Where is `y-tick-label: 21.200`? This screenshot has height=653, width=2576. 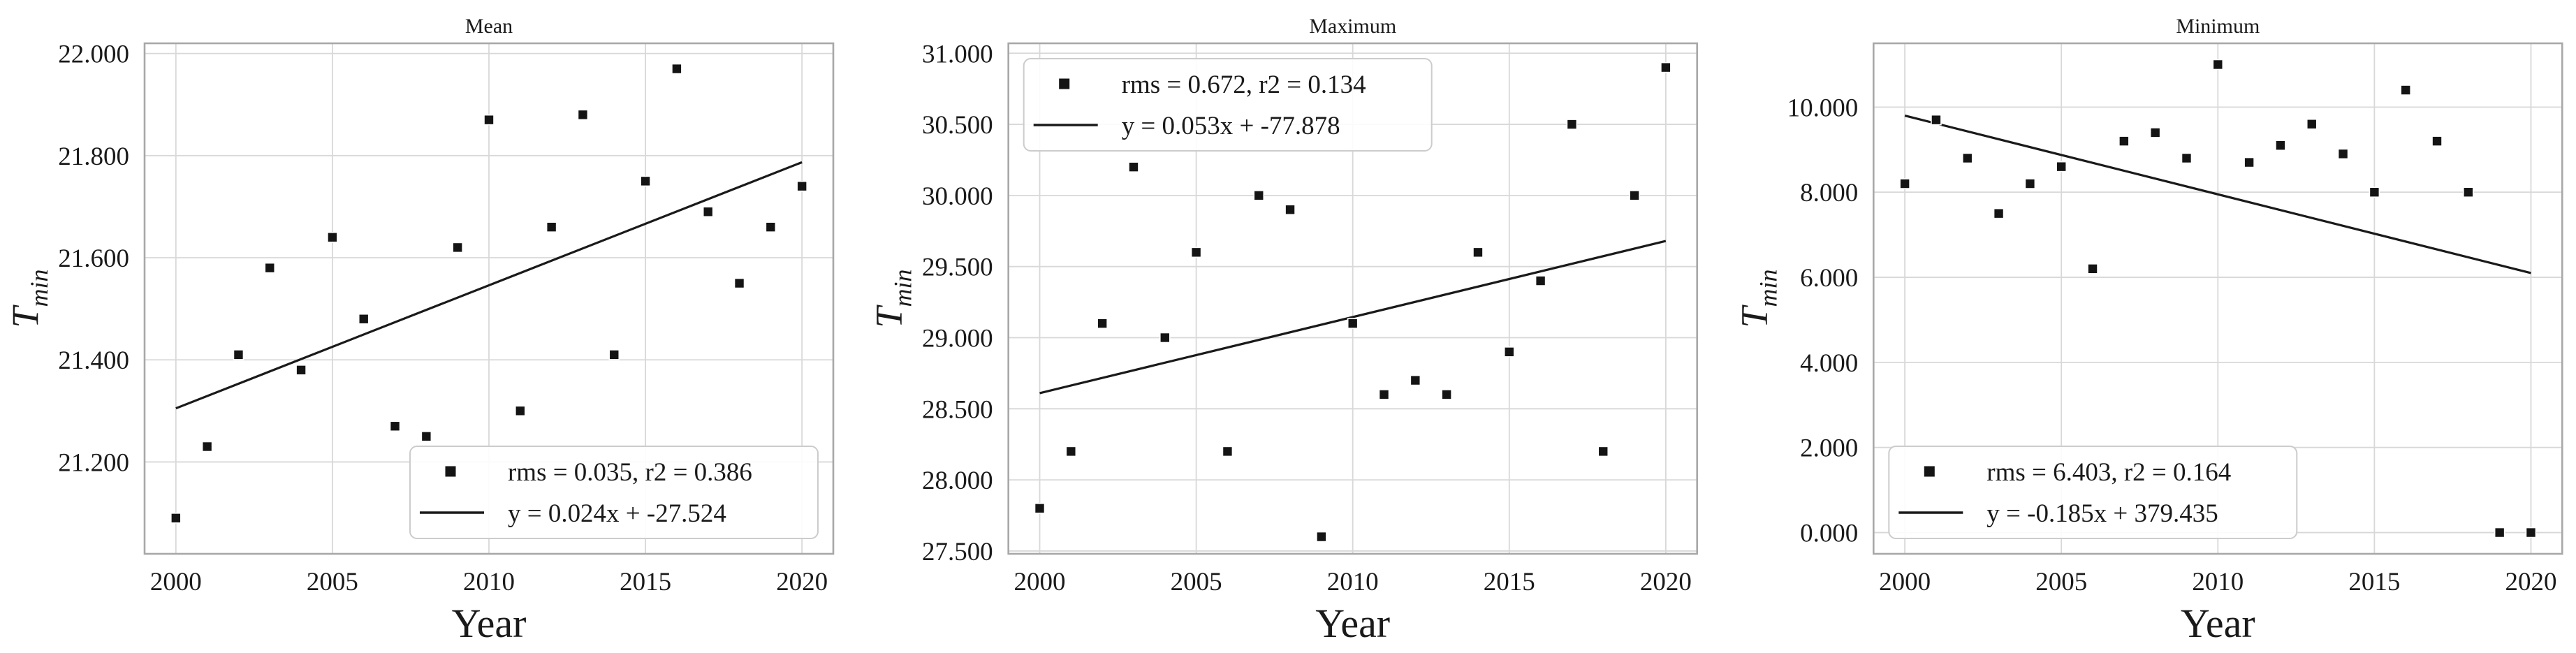
y-tick-label: 21.200 is located at coordinates (93, 462).